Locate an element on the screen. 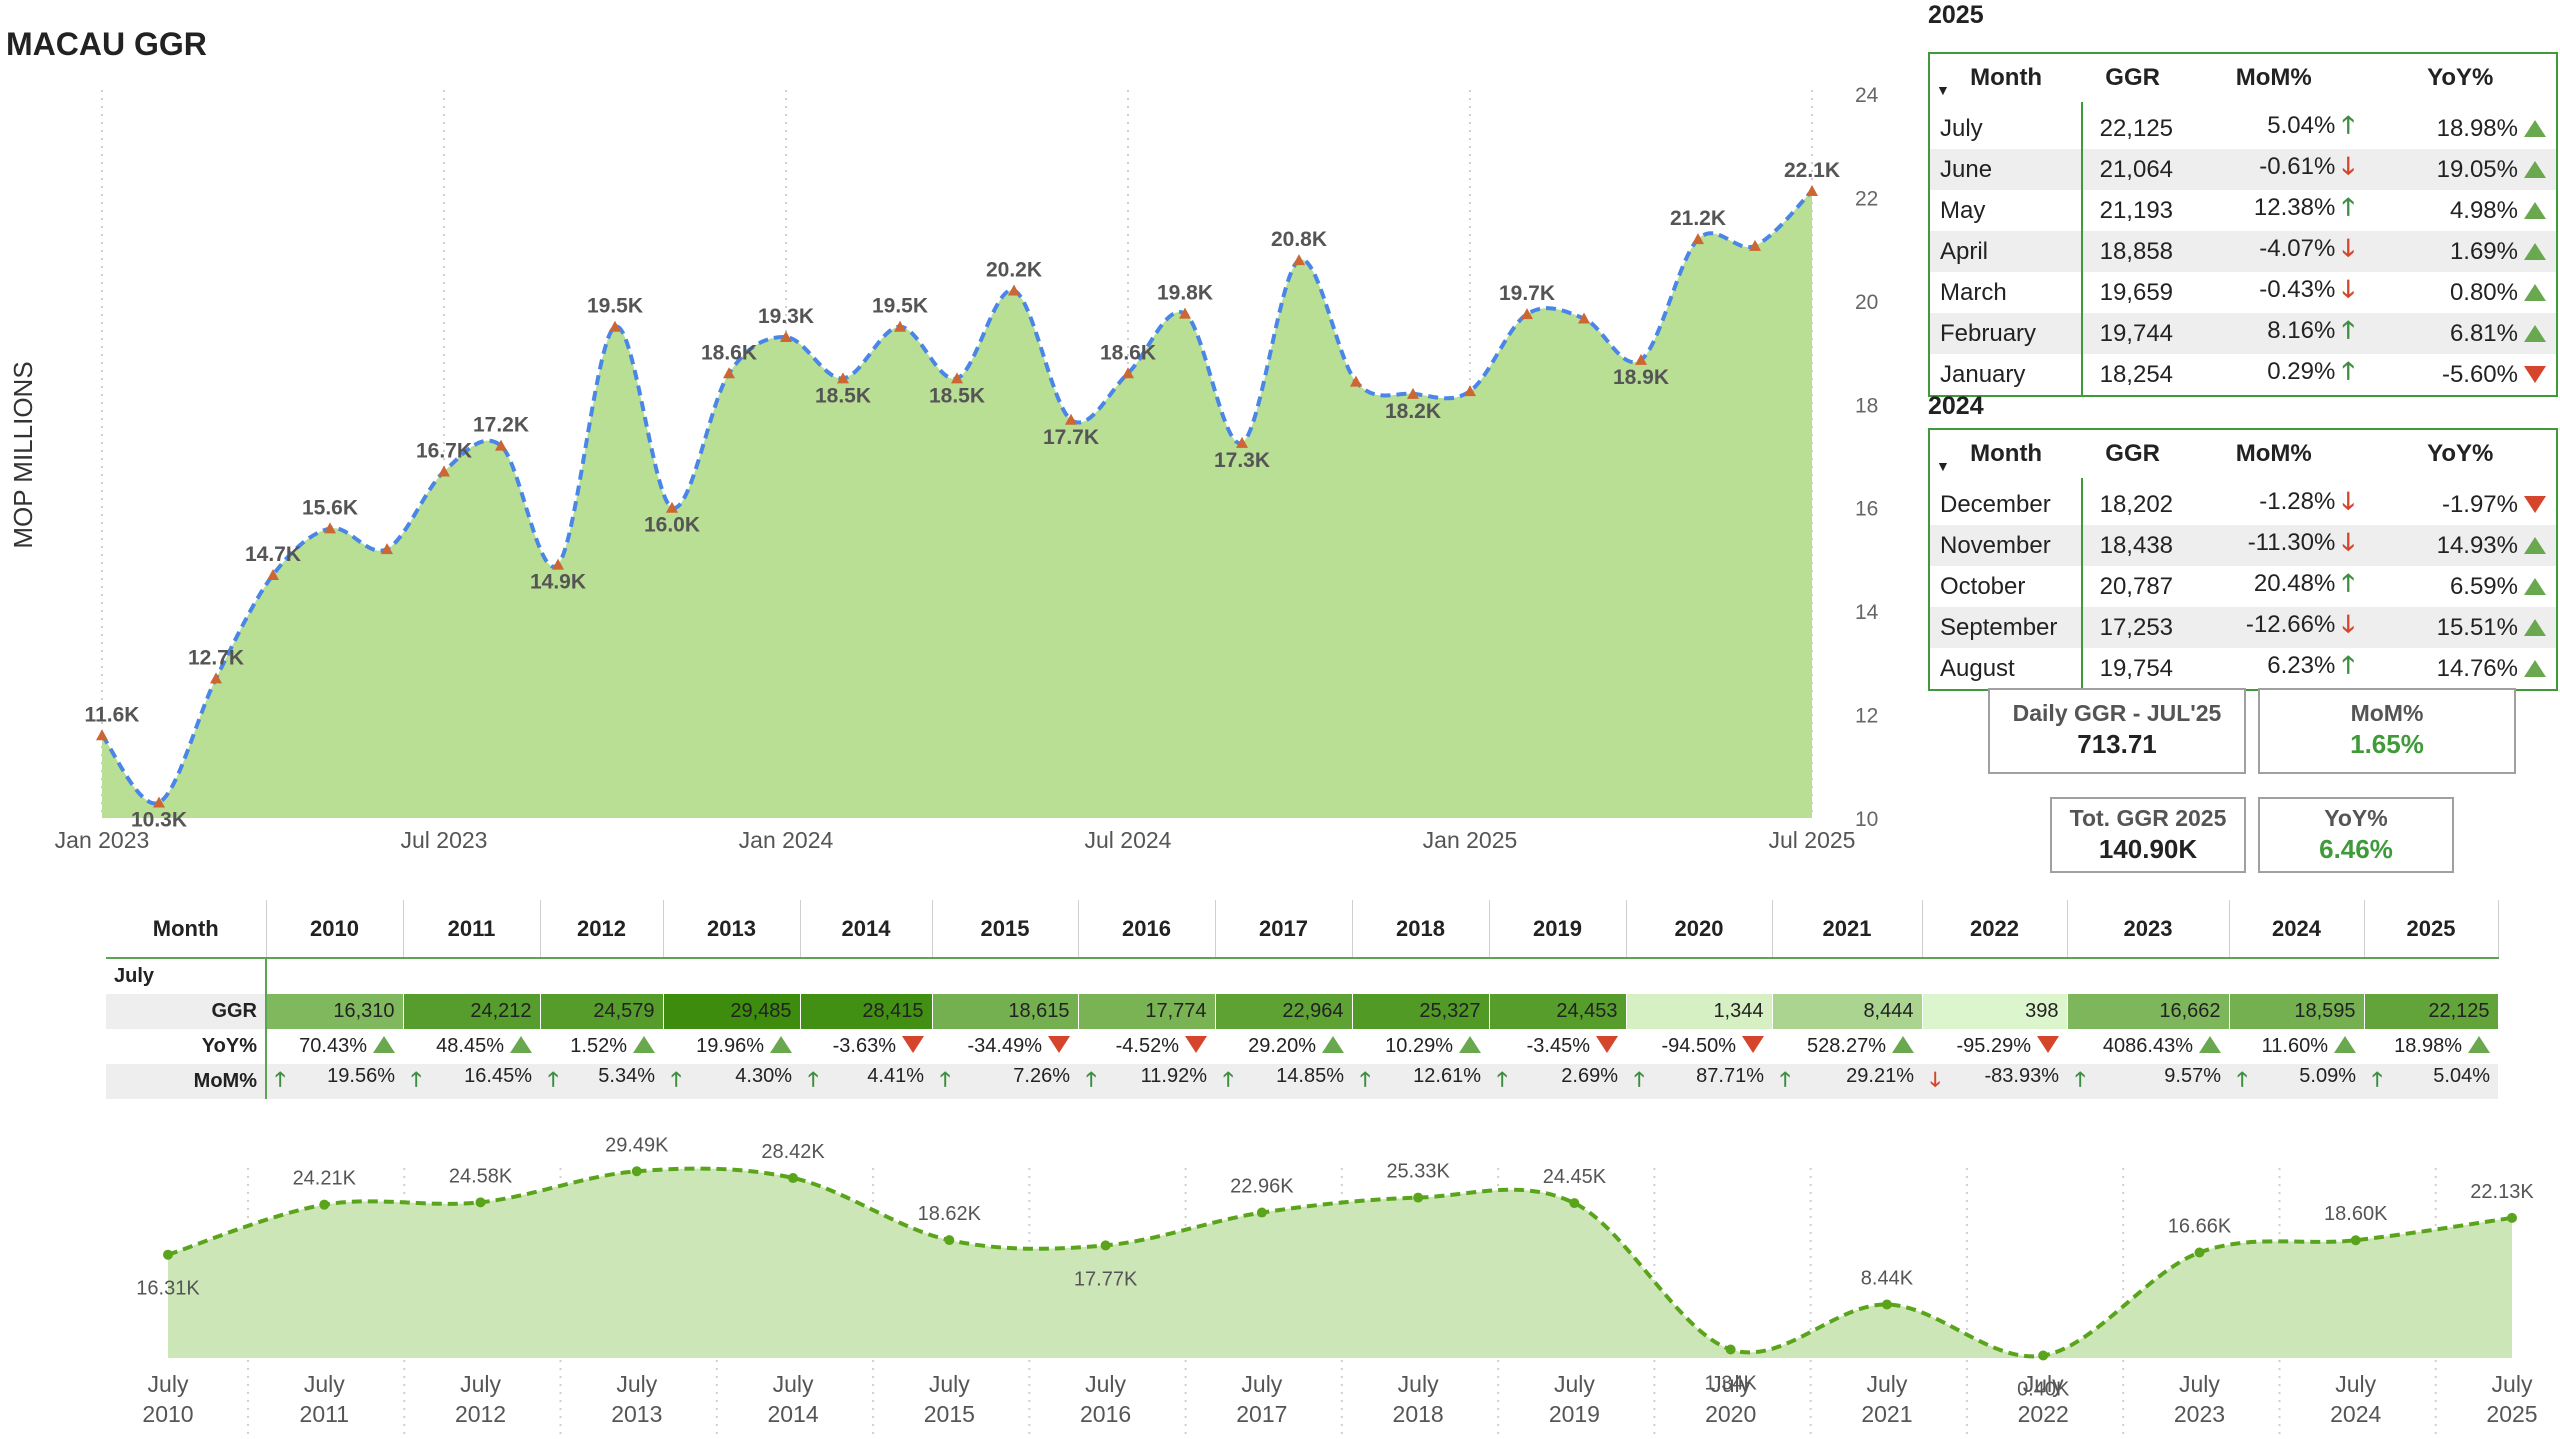 The width and height of the screenshot is (2560, 1439). column-header-year: 2014 is located at coordinates (866, 929).